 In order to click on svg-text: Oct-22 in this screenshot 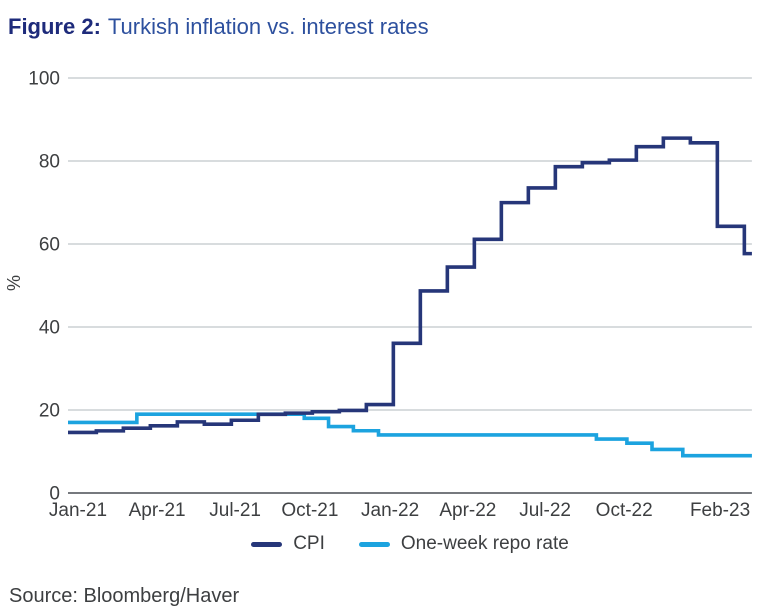, I will do `click(624, 510)`.